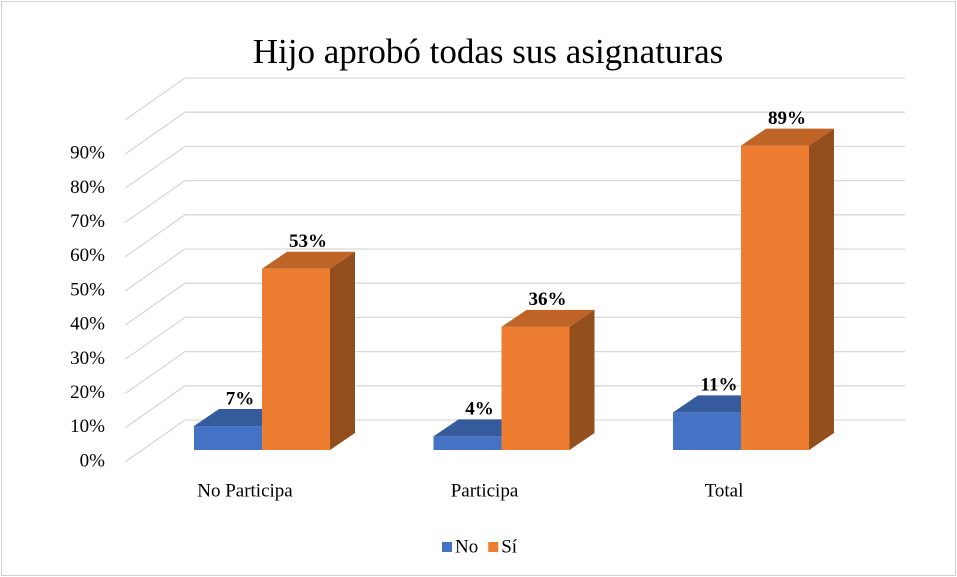  Describe the element at coordinates (87, 153) in the screenshot. I see `y-tick-label: 90%` at that location.